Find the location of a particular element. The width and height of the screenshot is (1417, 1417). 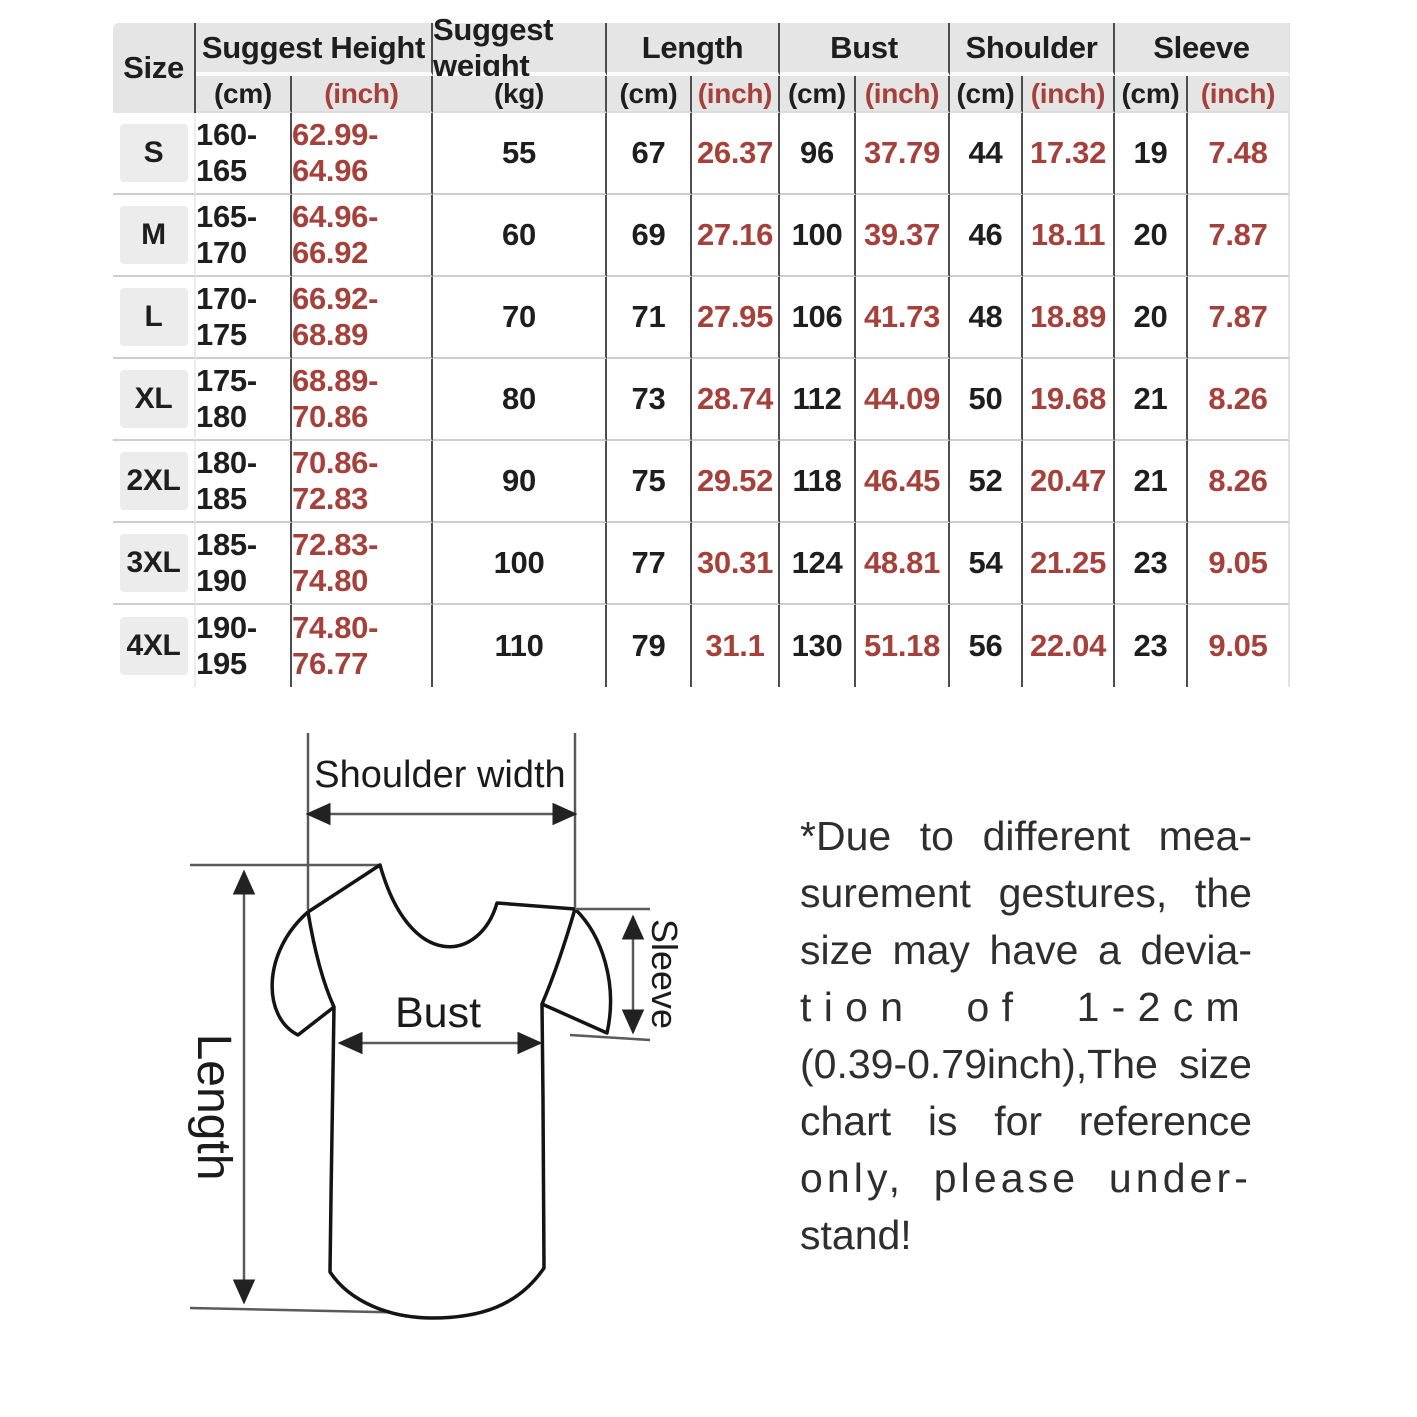

cell-shoulder-inch: 21.25 is located at coordinates (1069, 564).